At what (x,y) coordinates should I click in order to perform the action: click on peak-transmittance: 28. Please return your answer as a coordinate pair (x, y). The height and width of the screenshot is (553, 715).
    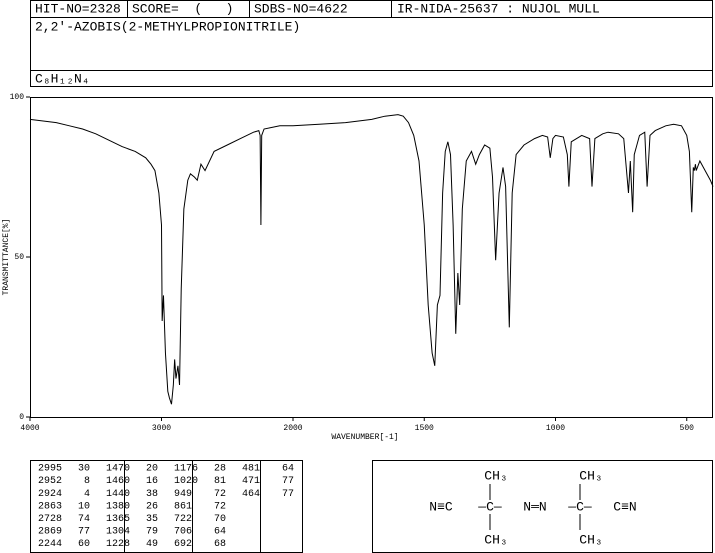
    Looking at the image, I should click on (220, 469).